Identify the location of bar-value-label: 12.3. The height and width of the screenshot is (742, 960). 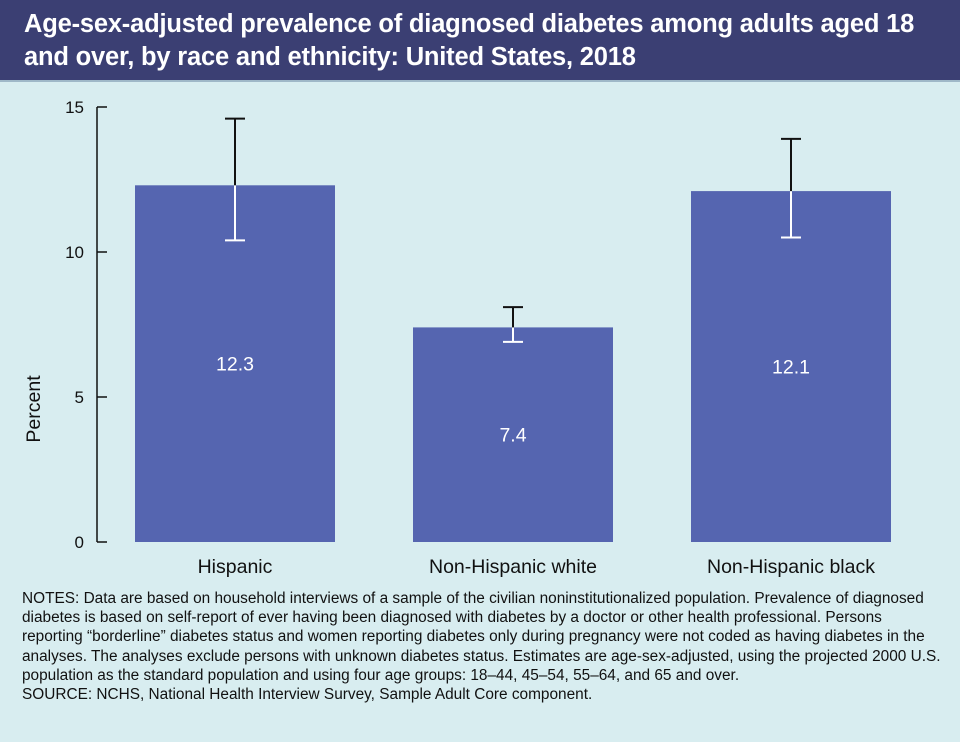
(235, 365).